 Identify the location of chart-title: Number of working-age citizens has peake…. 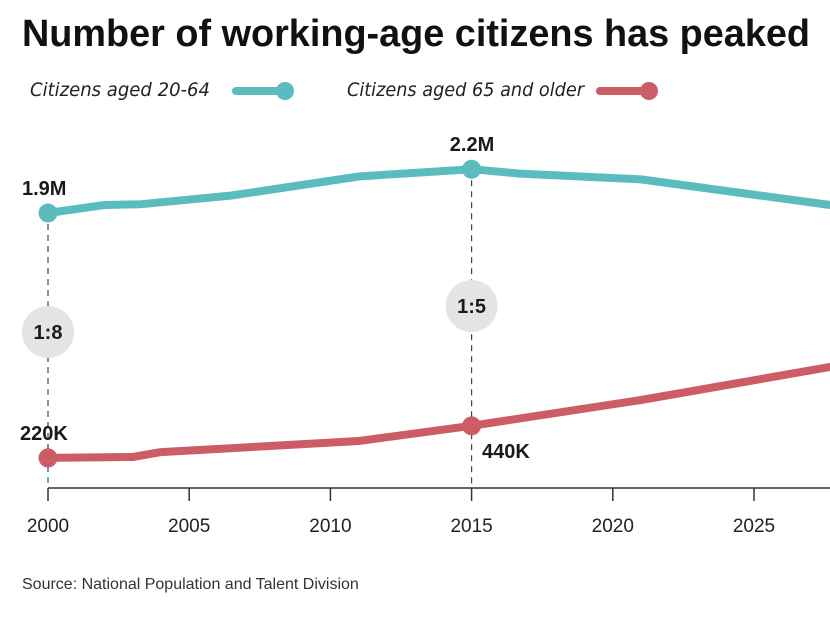
(416, 34).